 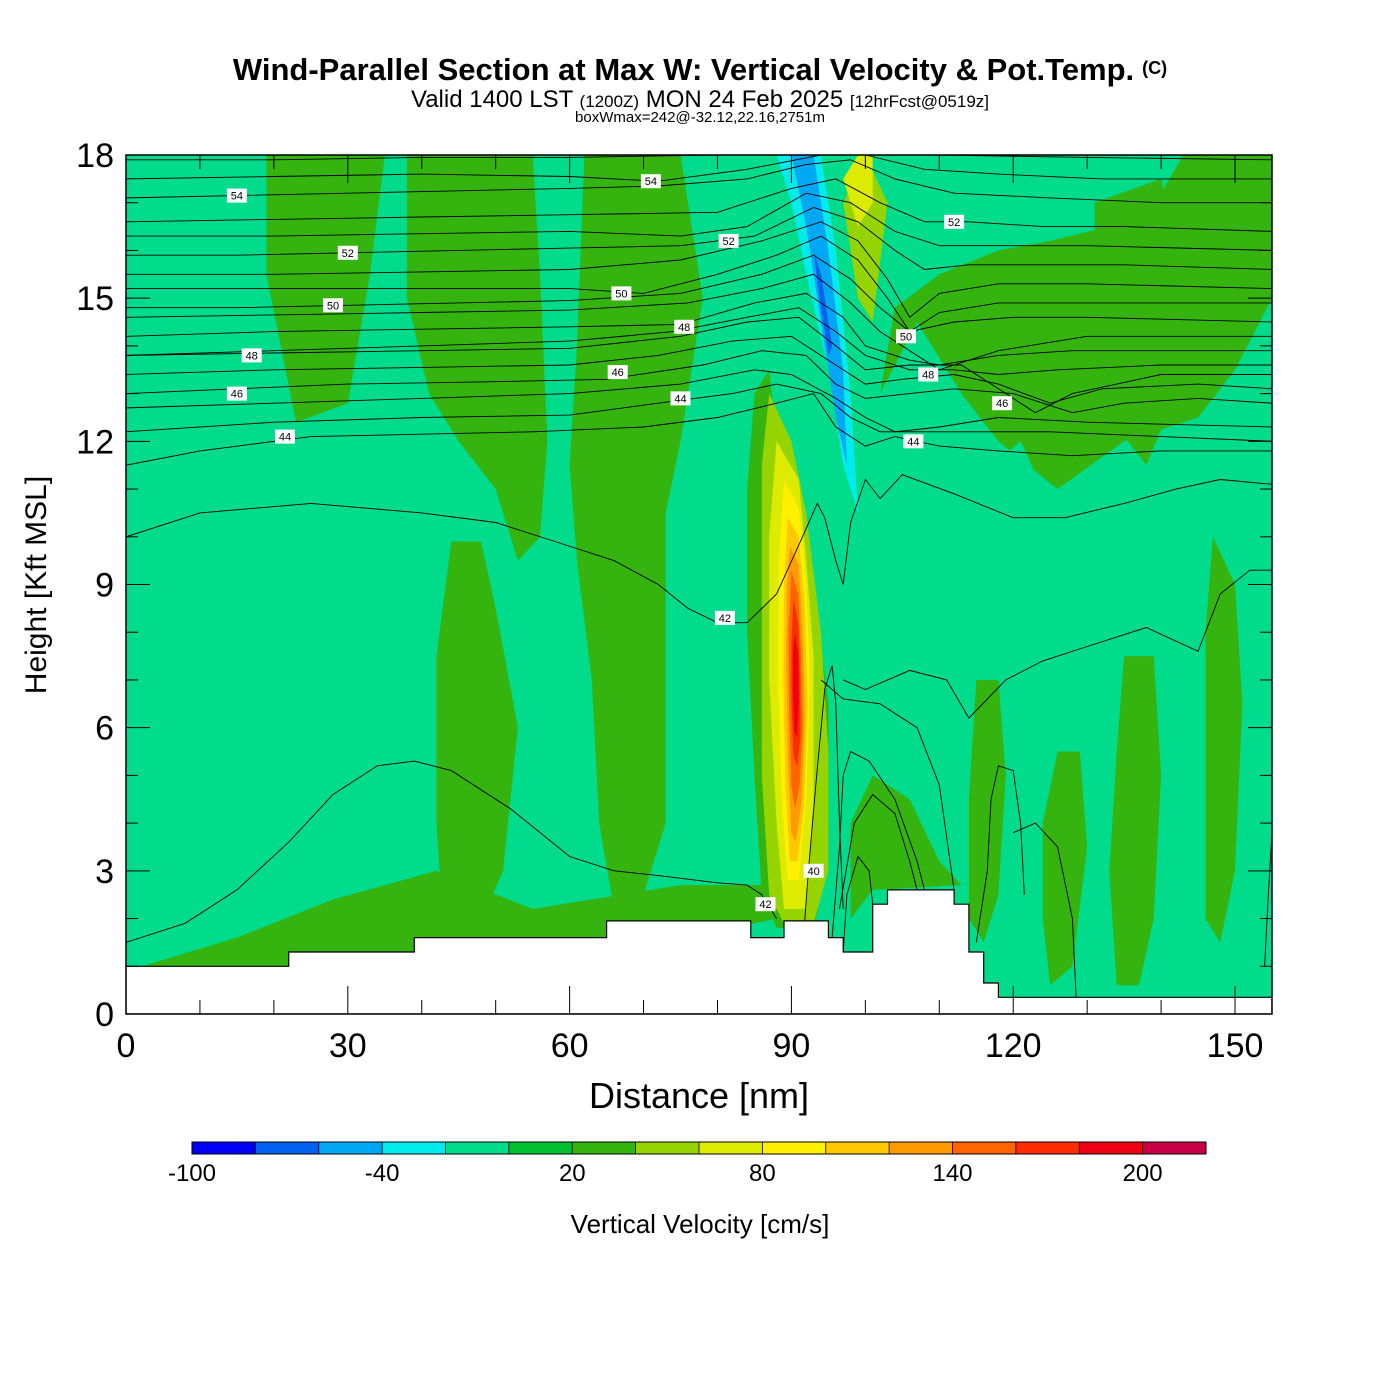 I want to click on y-tick-label: 3, so click(x=104, y=872).